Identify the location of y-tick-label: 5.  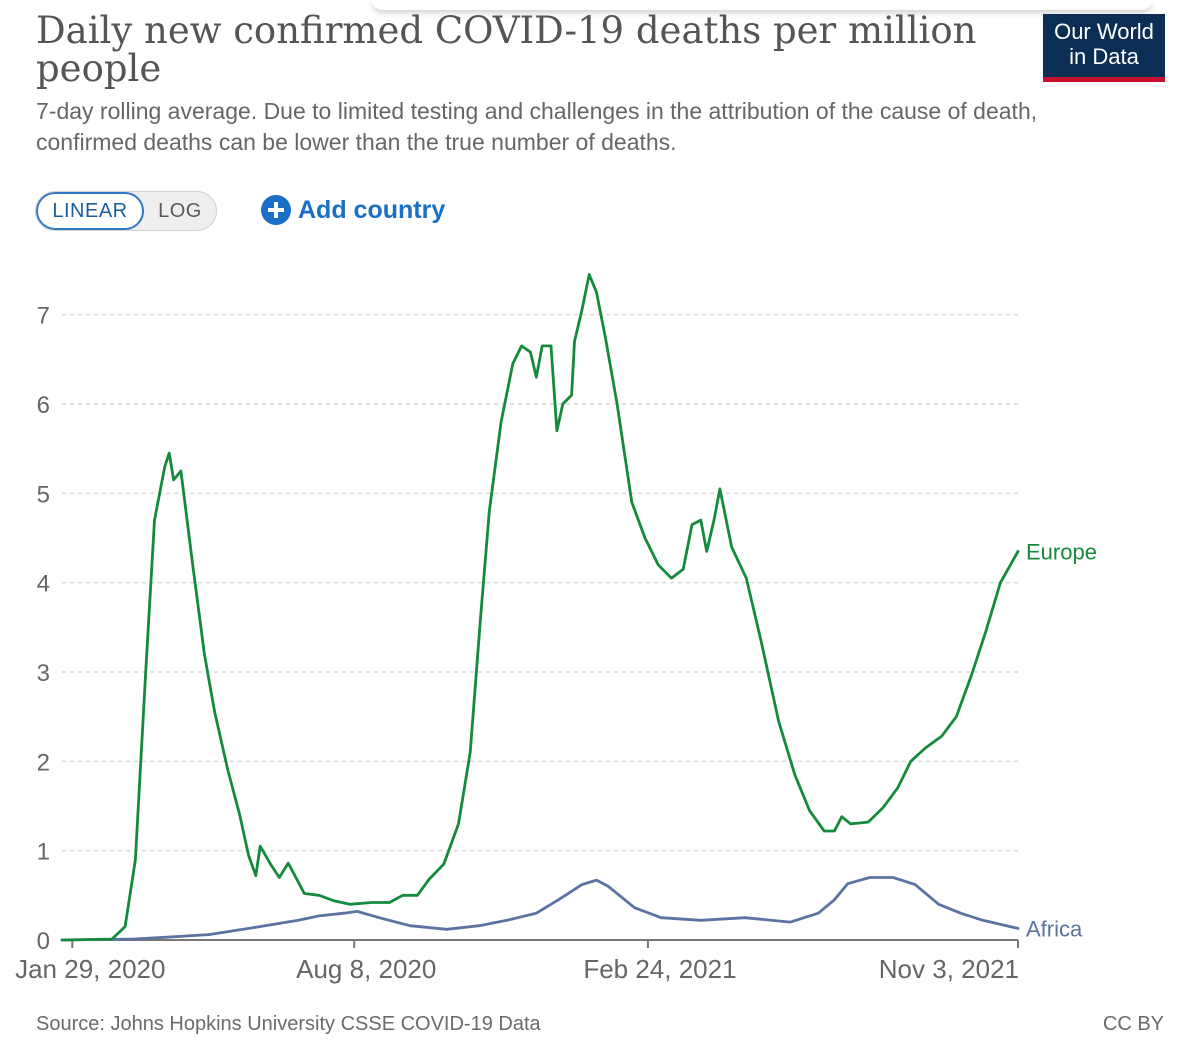
(43, 494).